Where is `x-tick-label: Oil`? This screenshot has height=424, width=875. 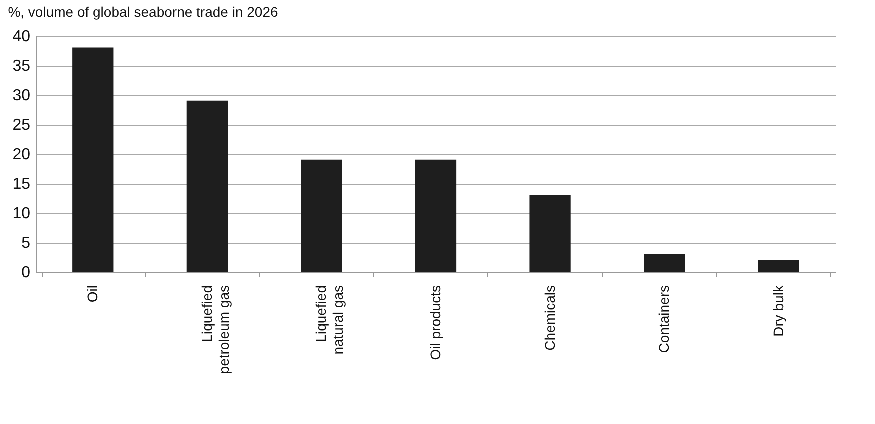
x-tick-label: Oil is located at coordinates (92, 294).